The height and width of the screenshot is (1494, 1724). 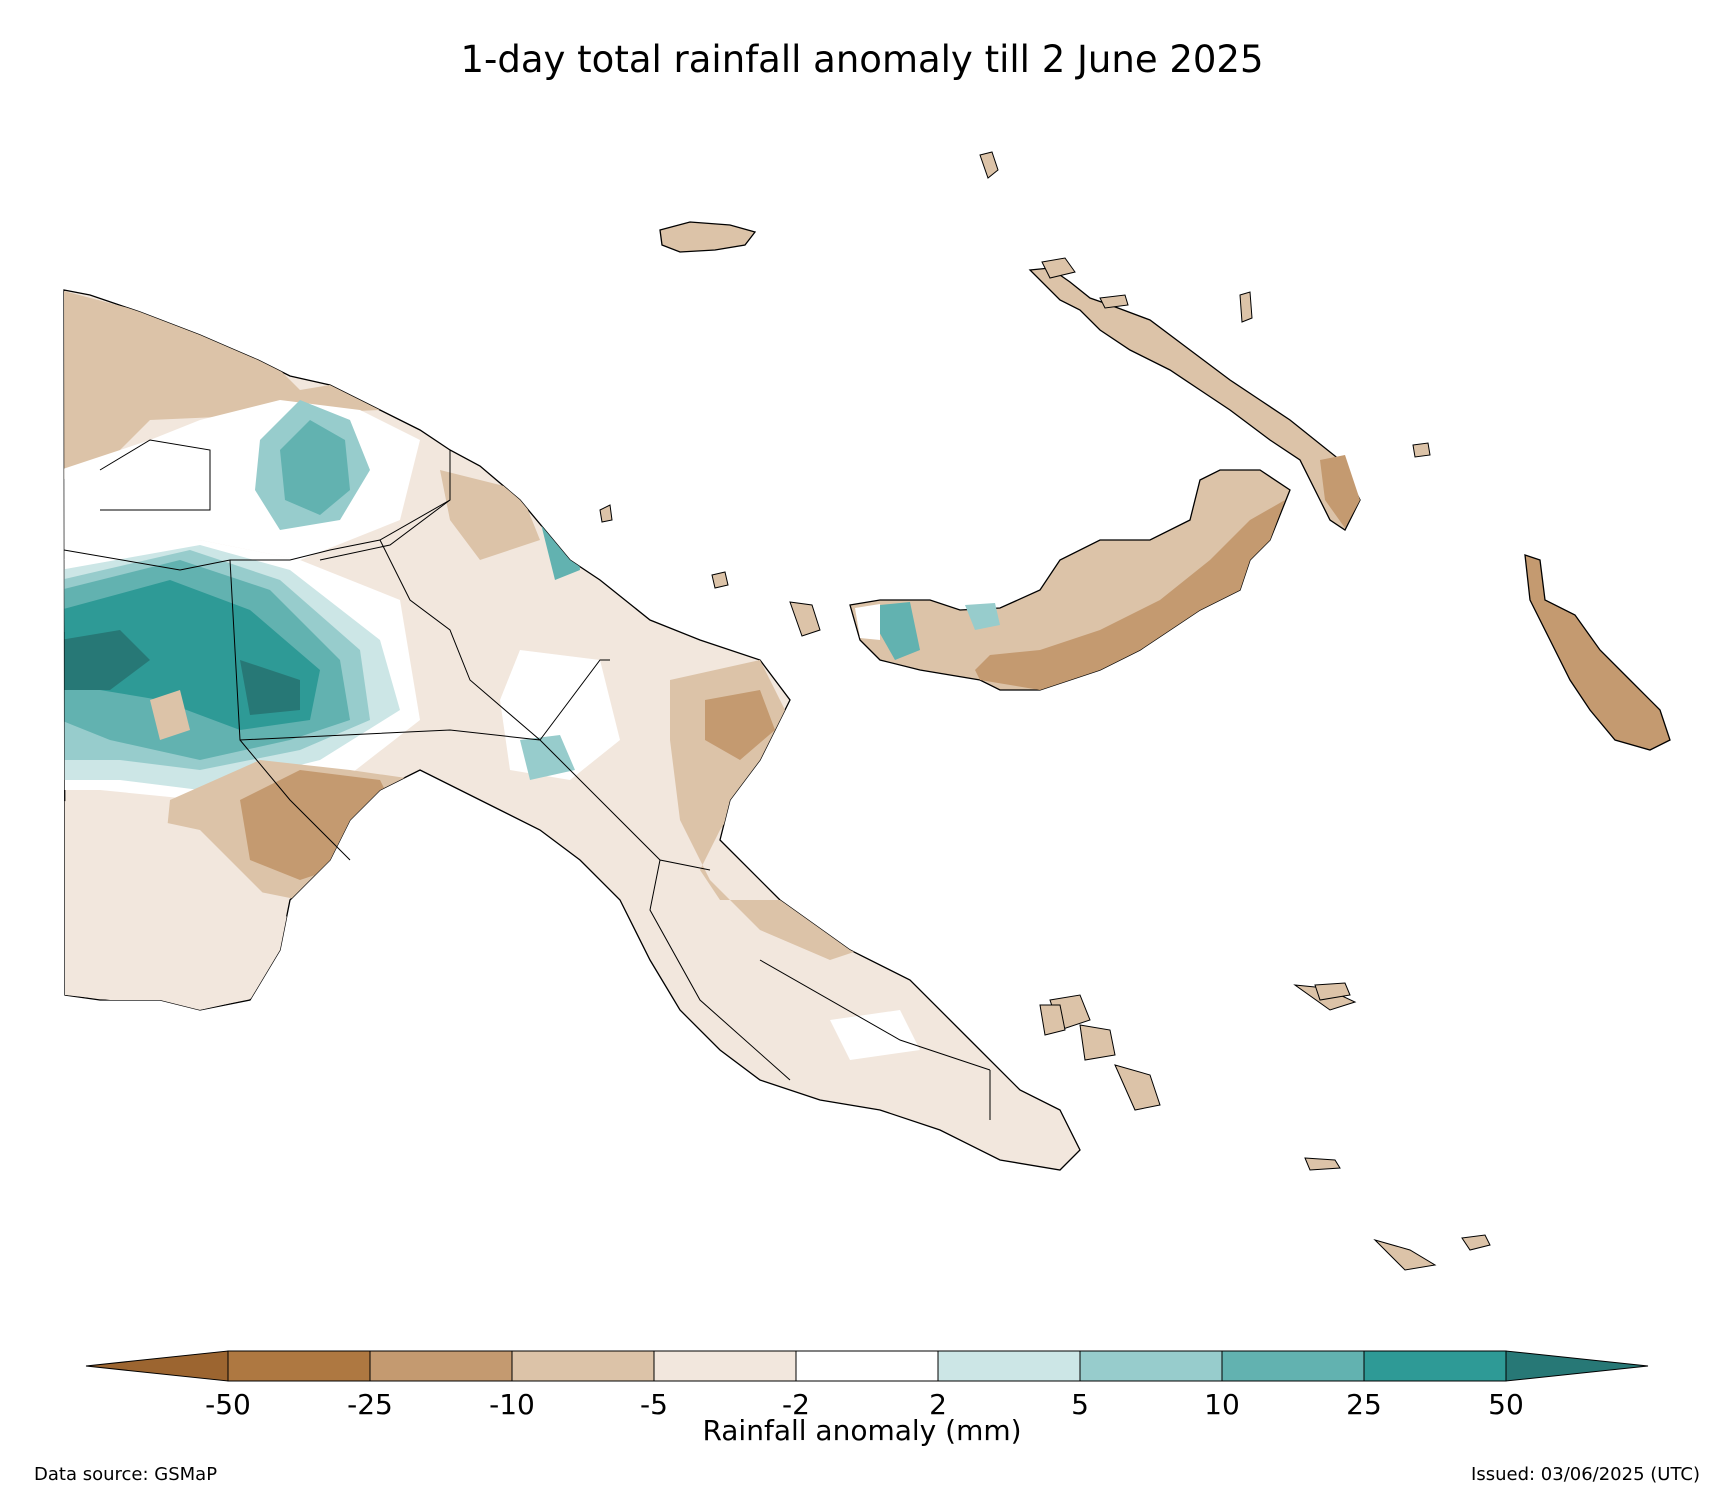 I want to click on colorbar-extend-low, so click(x=157, y=1366).